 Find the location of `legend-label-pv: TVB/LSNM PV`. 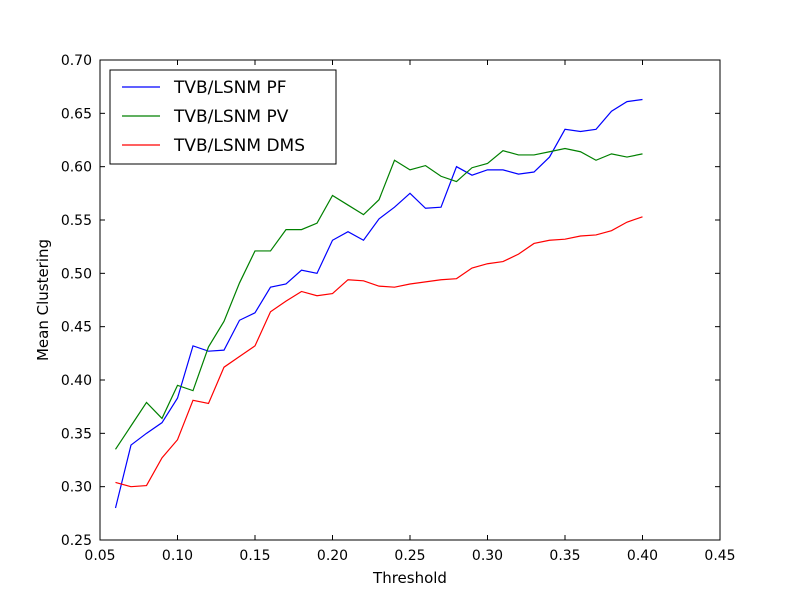

legend-label-pv: TVB/LSNM PV is located at coordinates (231, 117).